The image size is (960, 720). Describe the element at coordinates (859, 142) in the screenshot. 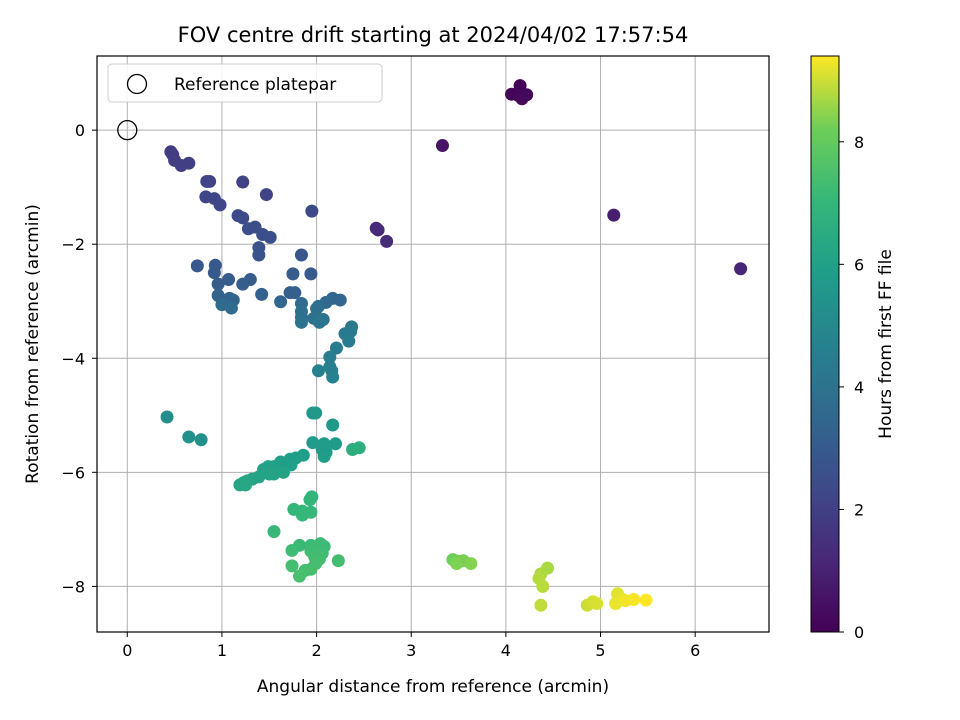

I see `colorbar-tick-label: 8` at that location.